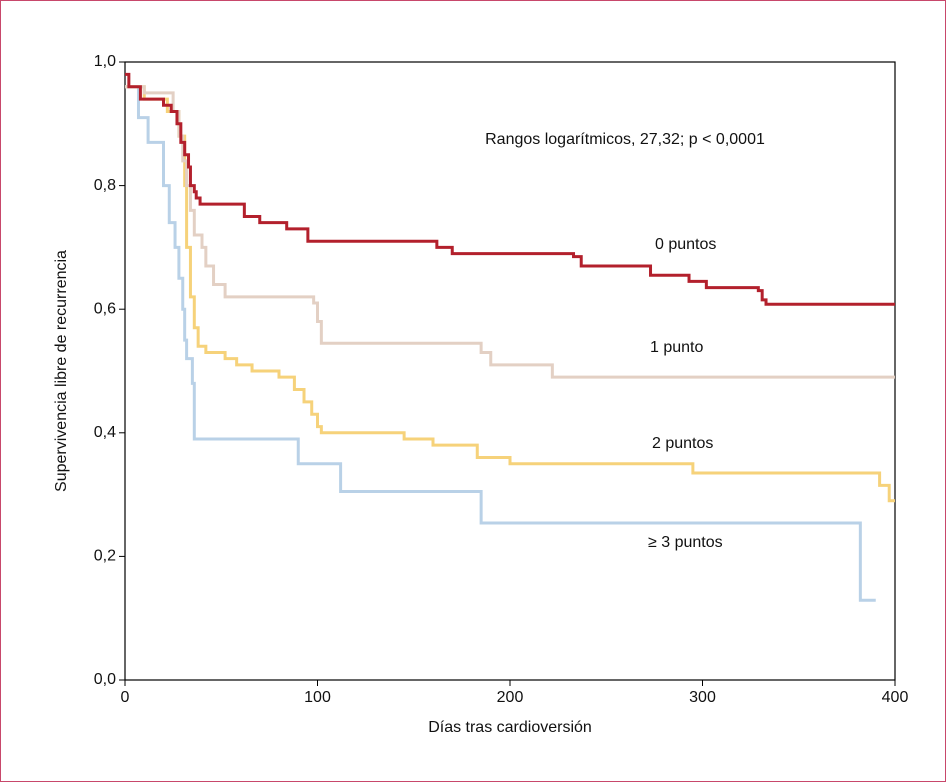 The width and height of the screenshot is (946, 782). I want to click on series-label: 2 puntos, so click(682, 443).